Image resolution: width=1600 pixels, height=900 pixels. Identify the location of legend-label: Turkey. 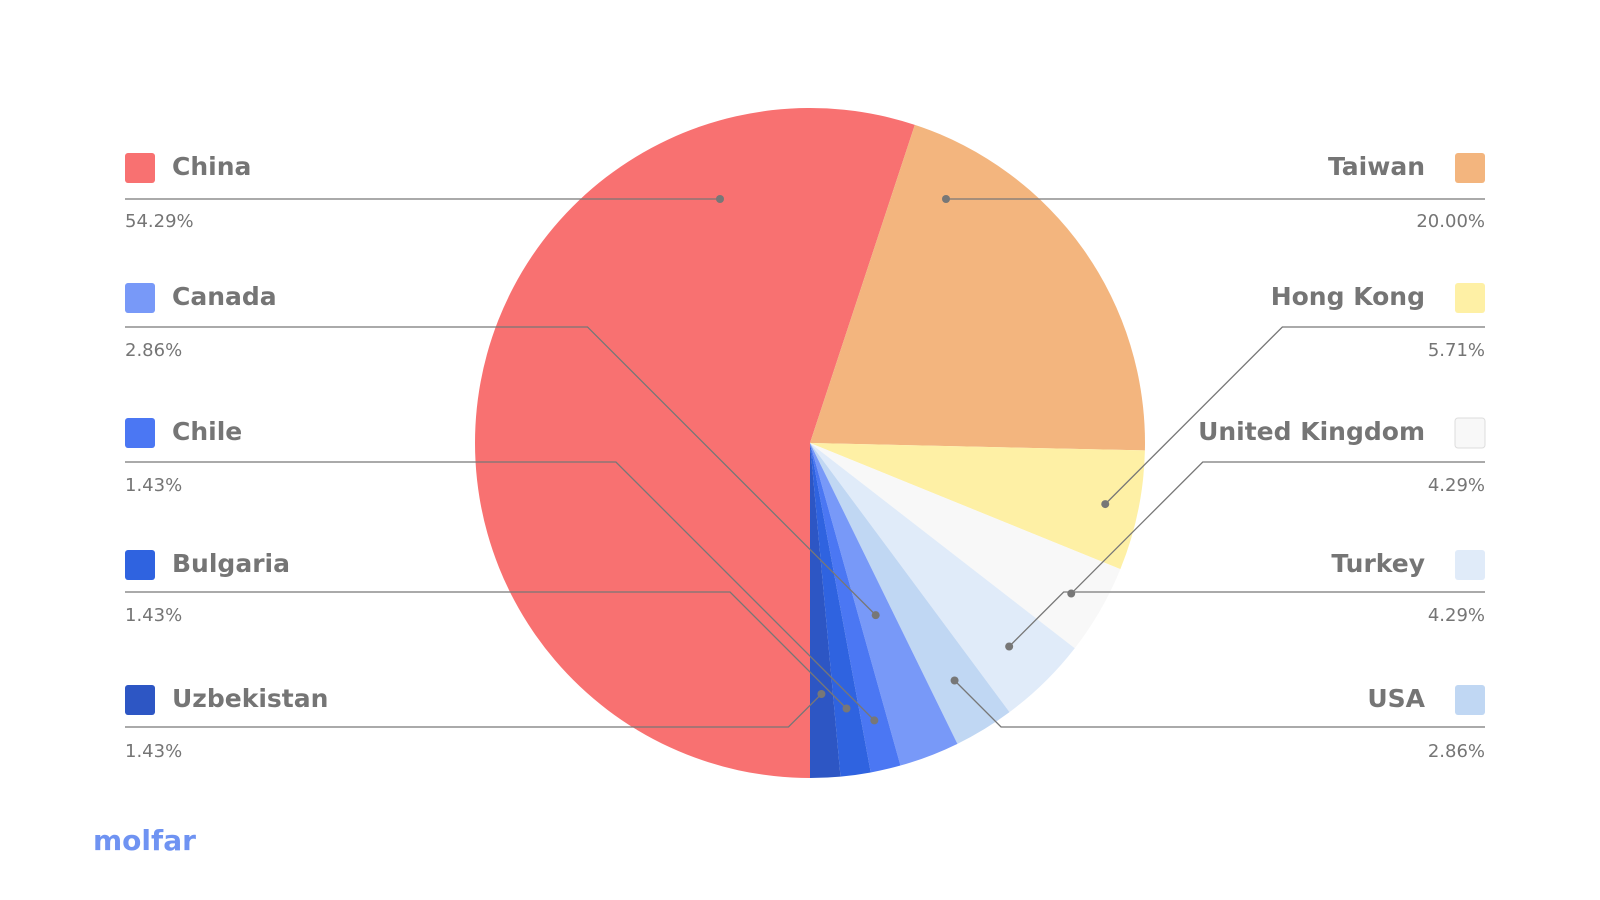
(1378, 563).